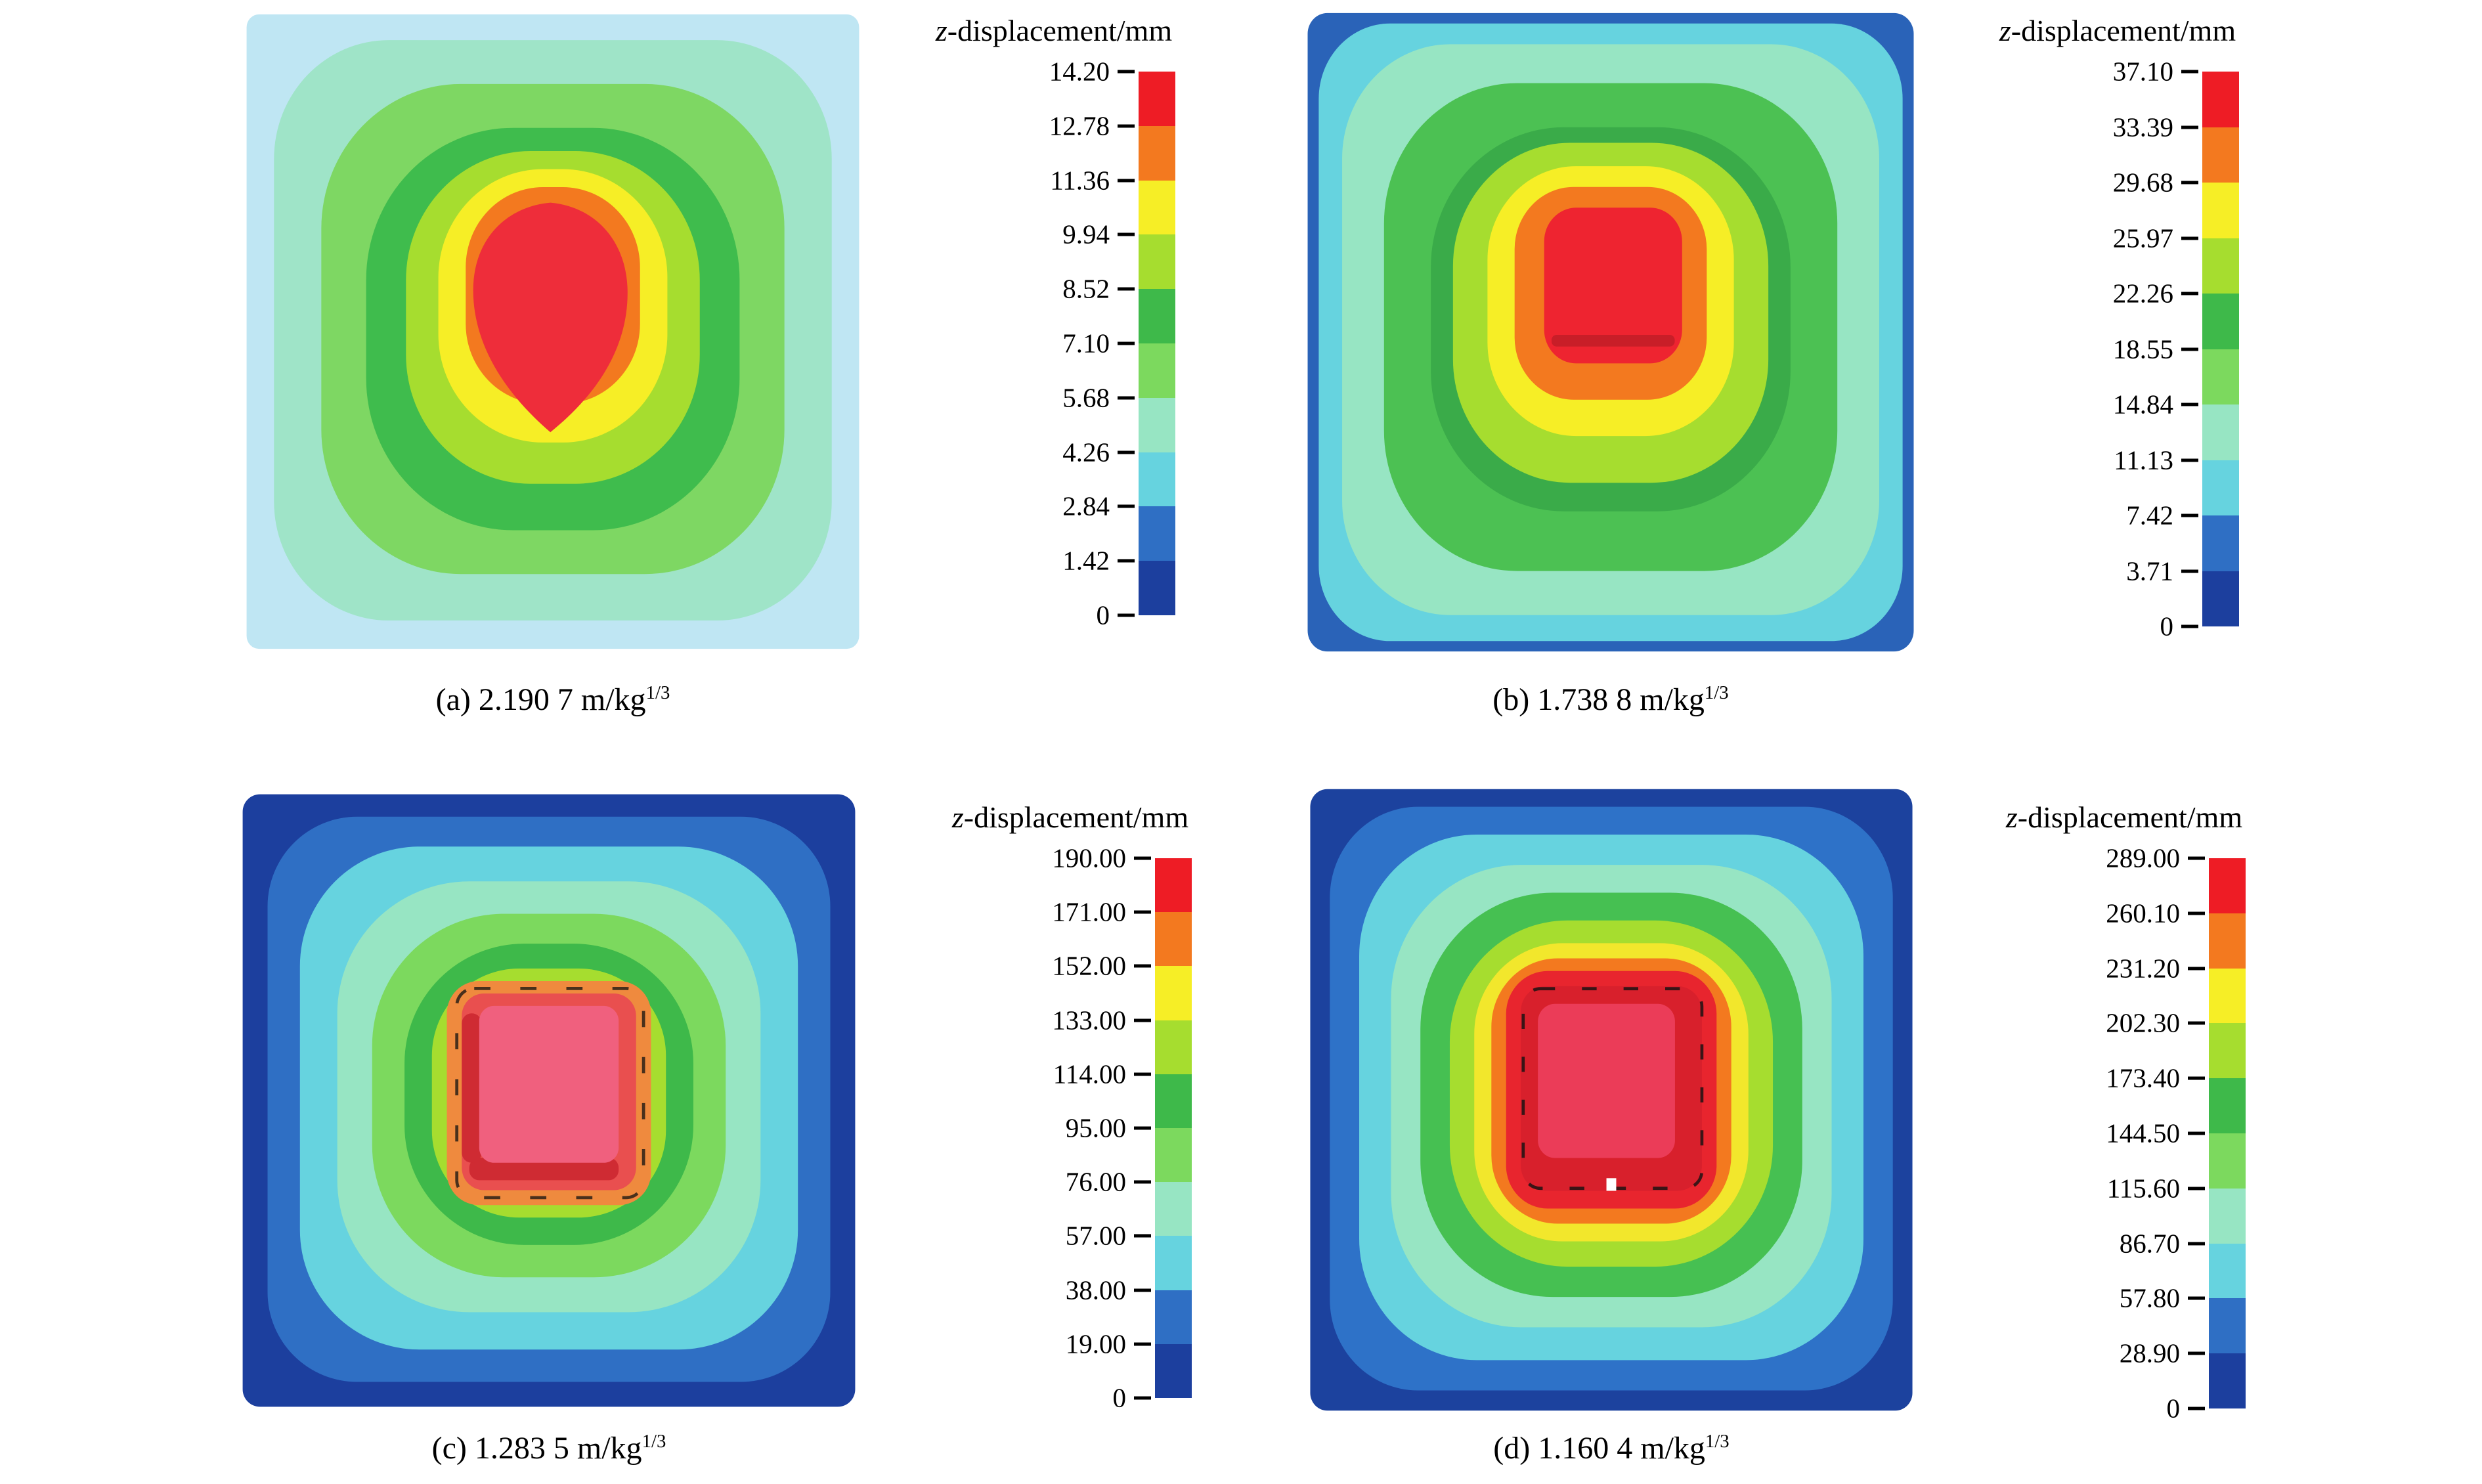 The width and height of the screenshot is (2482, 1484). I want to click on colorbar-tick-label: 18.55, so click(2142, 349).